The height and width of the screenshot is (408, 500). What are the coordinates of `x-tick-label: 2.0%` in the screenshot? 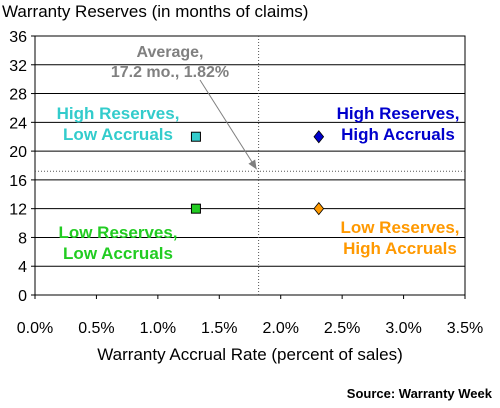 It's located at (280, 328).